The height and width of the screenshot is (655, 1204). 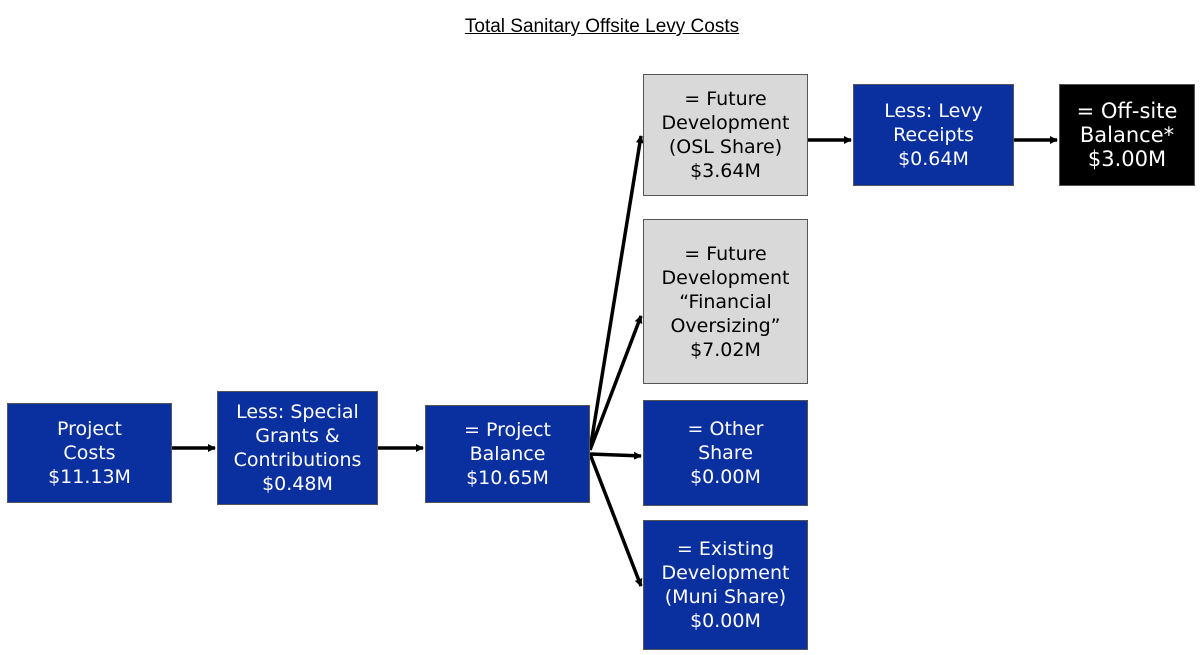 What do you see at coordinates (507, 430) in the screenshot?
I see `node-text: = Project` at bounding box center [507, 430].